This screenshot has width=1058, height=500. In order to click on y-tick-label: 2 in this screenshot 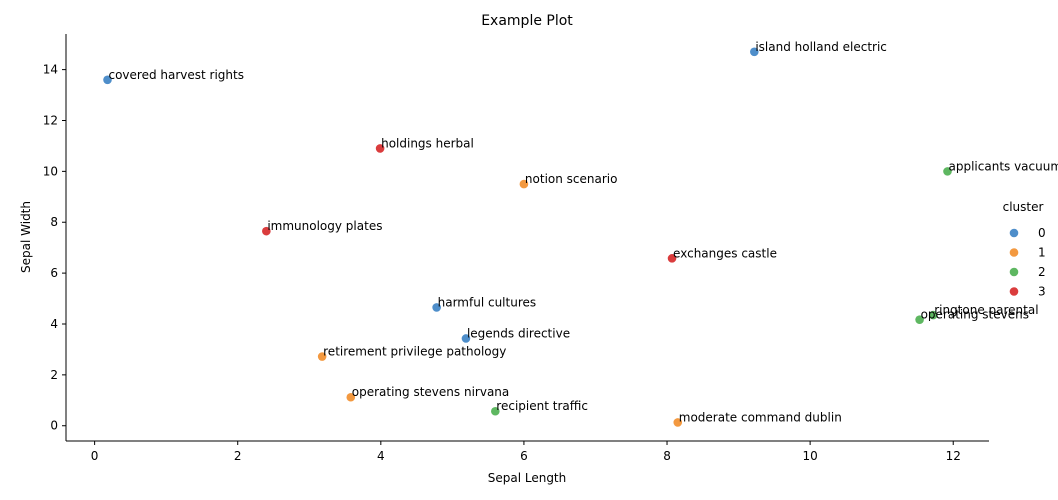, I will do `click(54, 375)`.